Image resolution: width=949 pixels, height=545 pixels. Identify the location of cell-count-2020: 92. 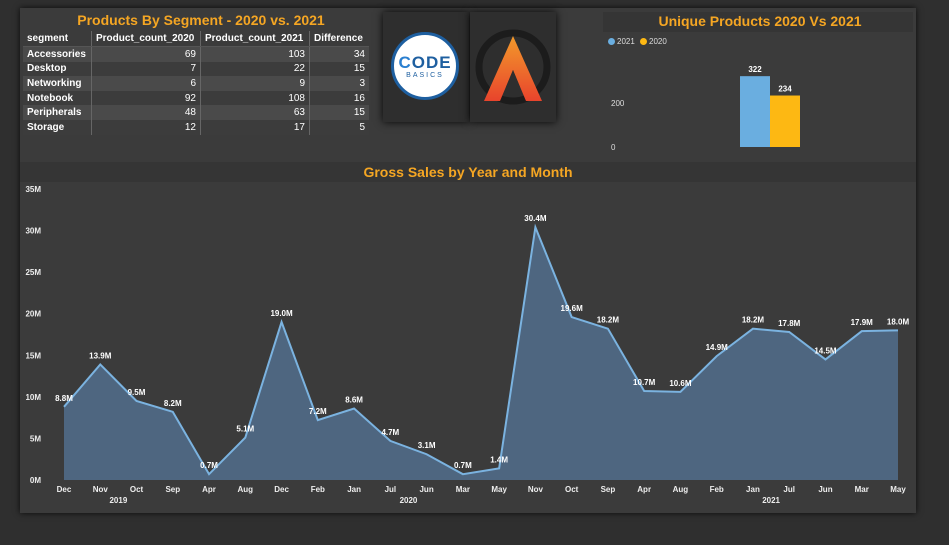
(146, 98).